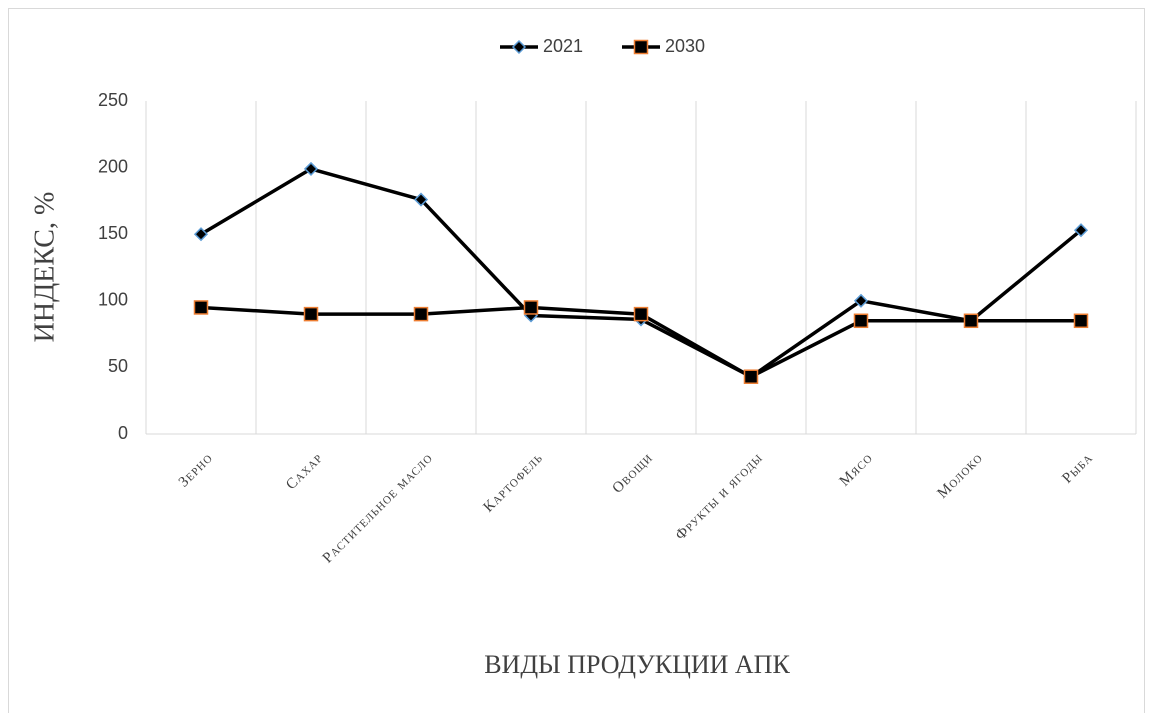 This screenshot has width=1153, height=713. I want to click on legend-label: 2030, so click(685, 46).